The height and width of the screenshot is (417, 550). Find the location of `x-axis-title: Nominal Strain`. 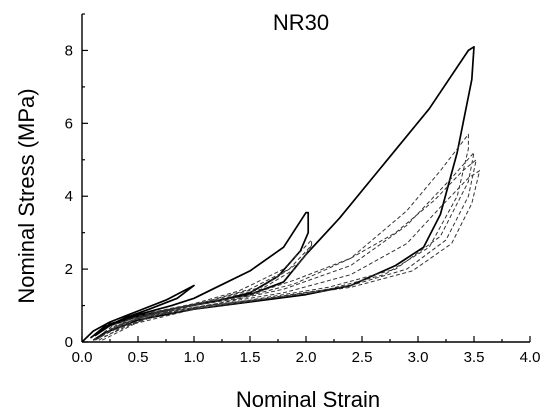

x-axis-title: Nominal Strain is located at coordinates (308, 399).